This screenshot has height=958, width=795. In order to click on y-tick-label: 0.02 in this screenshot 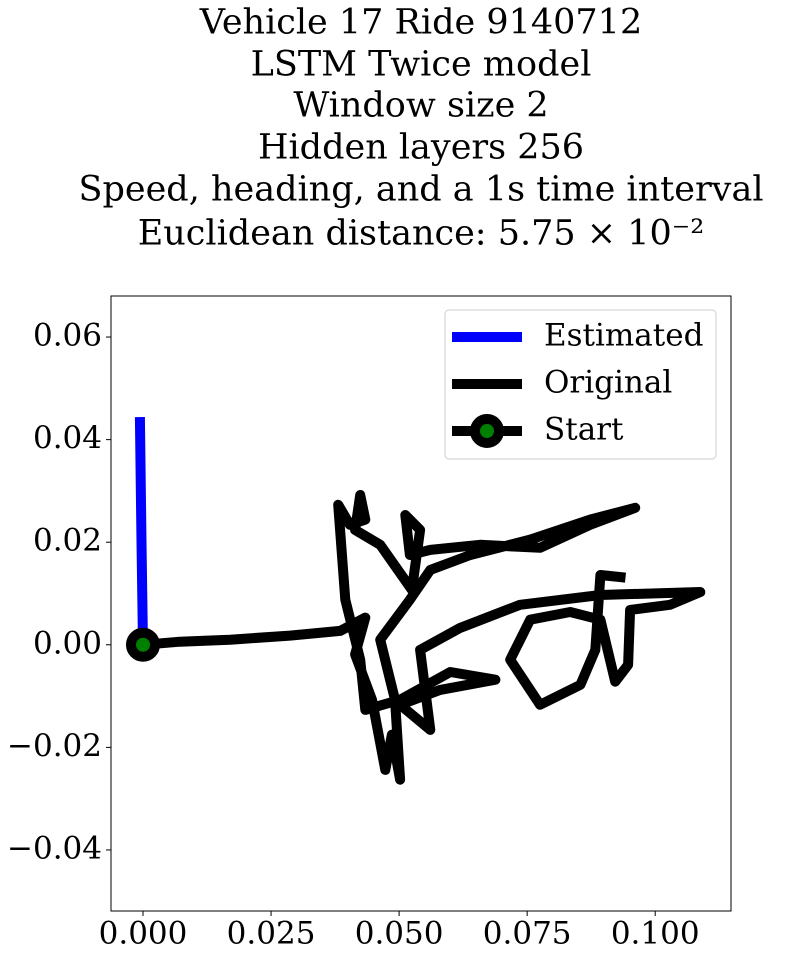, I will do `click(67, 541)`.